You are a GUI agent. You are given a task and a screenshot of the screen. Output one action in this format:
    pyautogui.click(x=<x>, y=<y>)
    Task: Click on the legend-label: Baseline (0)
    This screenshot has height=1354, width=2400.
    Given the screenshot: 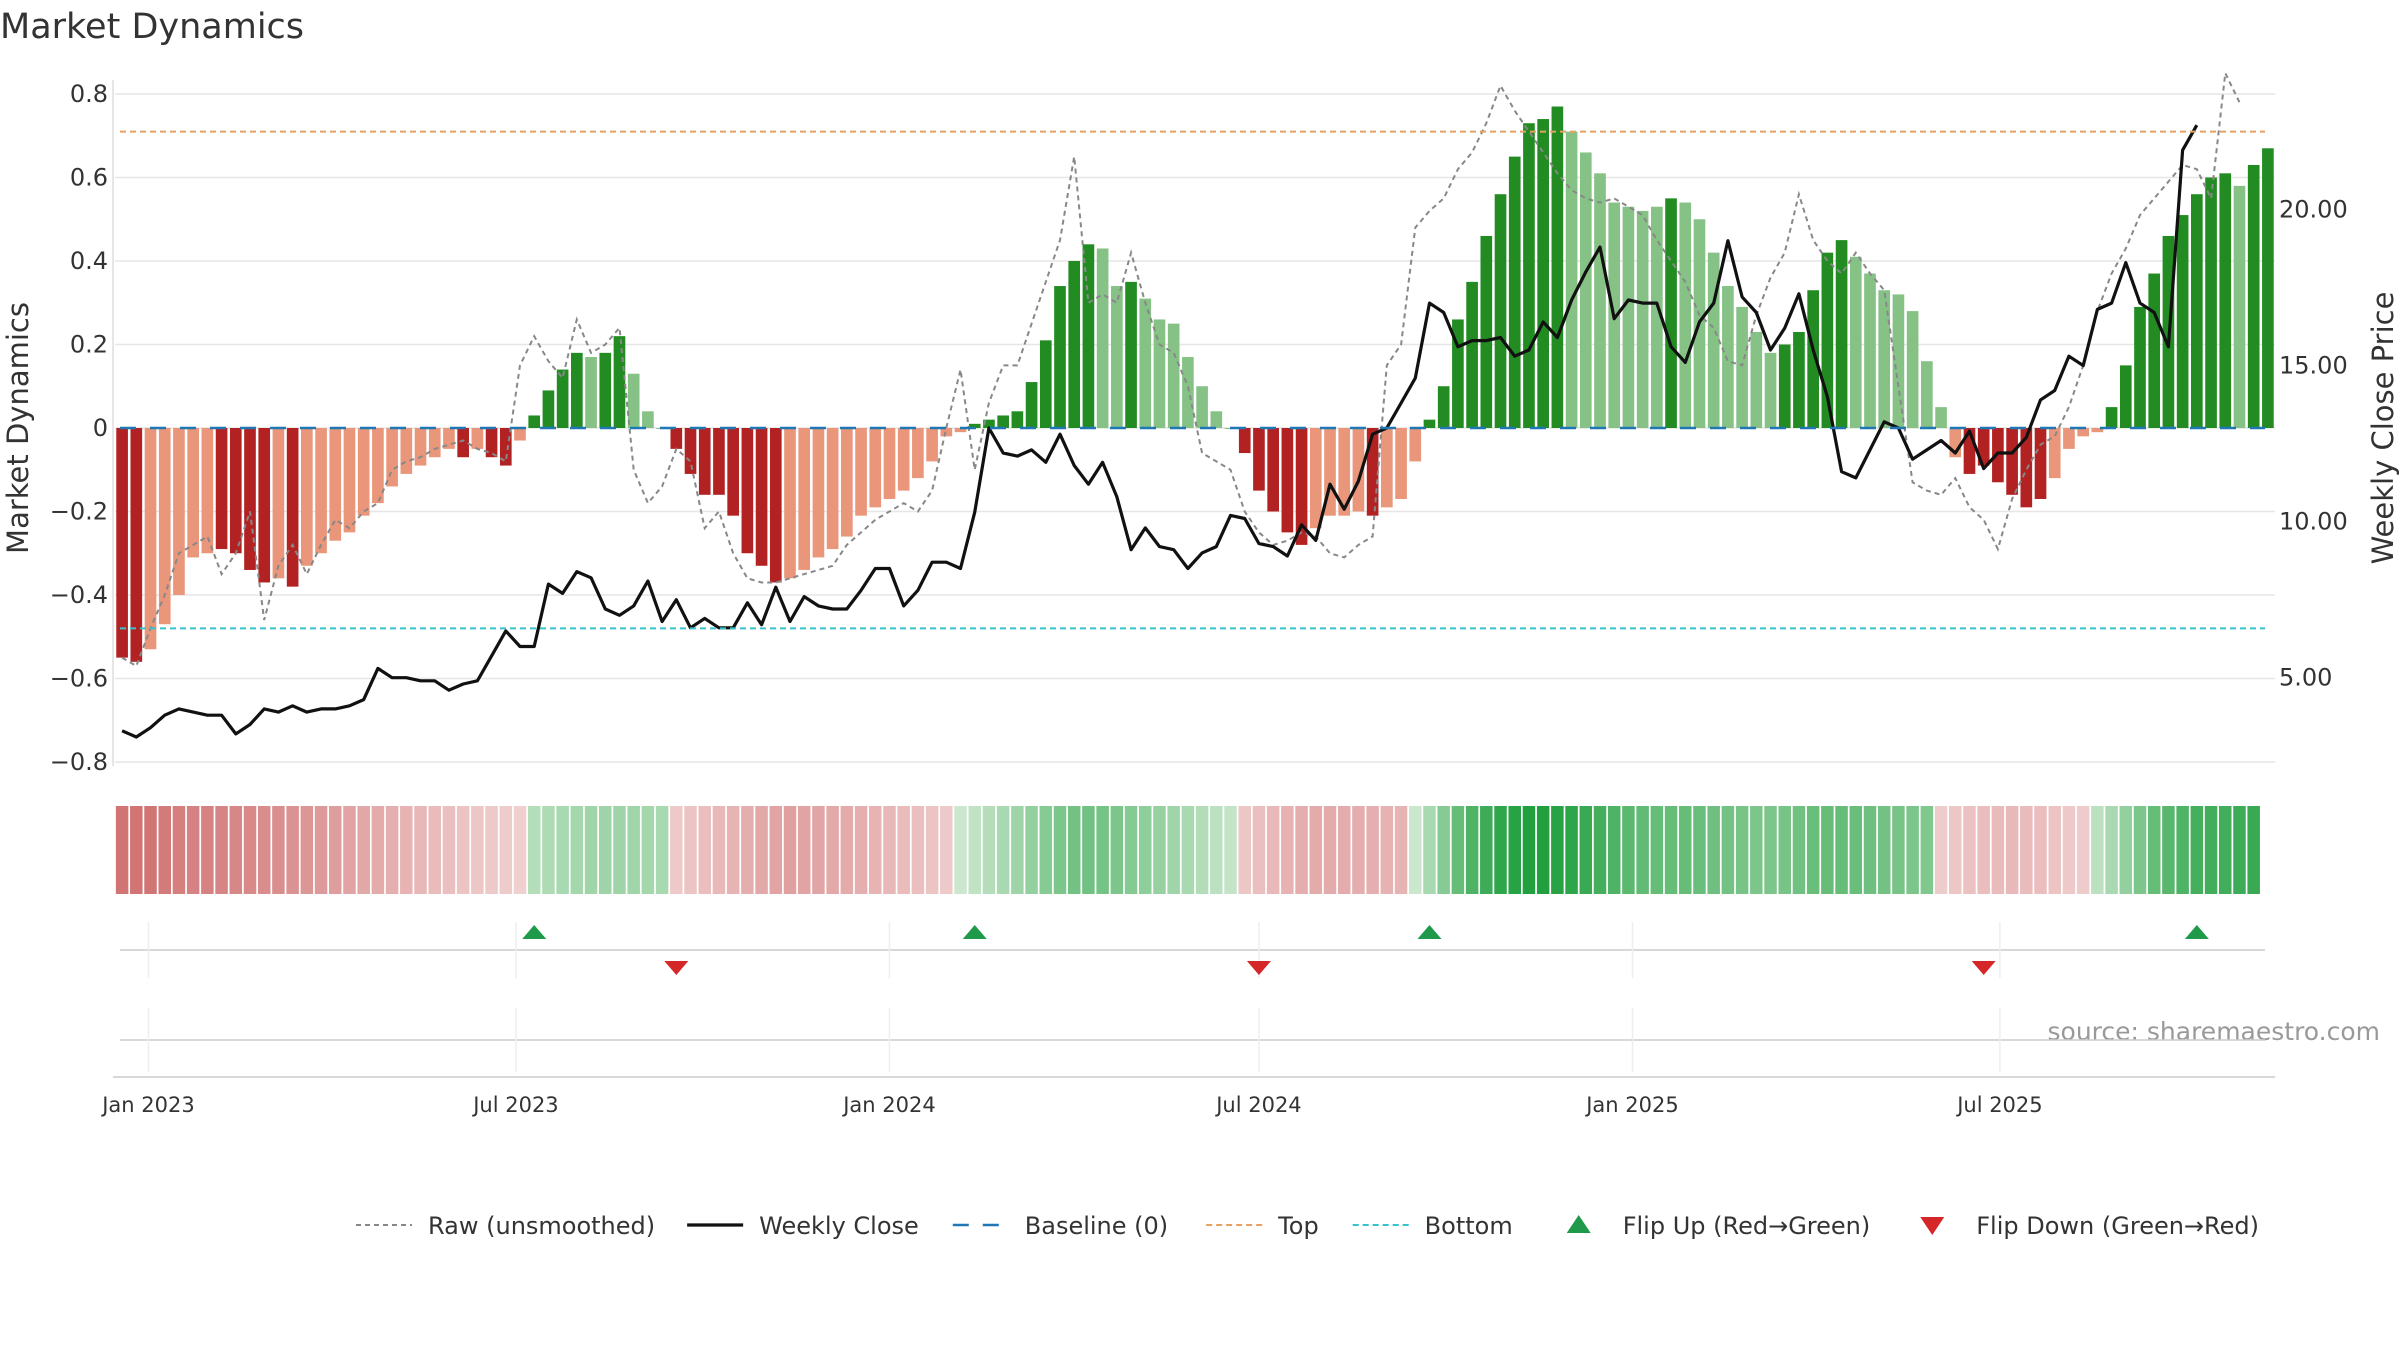 What is the action you would take?
    pyautogui.click(x=1096, y=1226)
    